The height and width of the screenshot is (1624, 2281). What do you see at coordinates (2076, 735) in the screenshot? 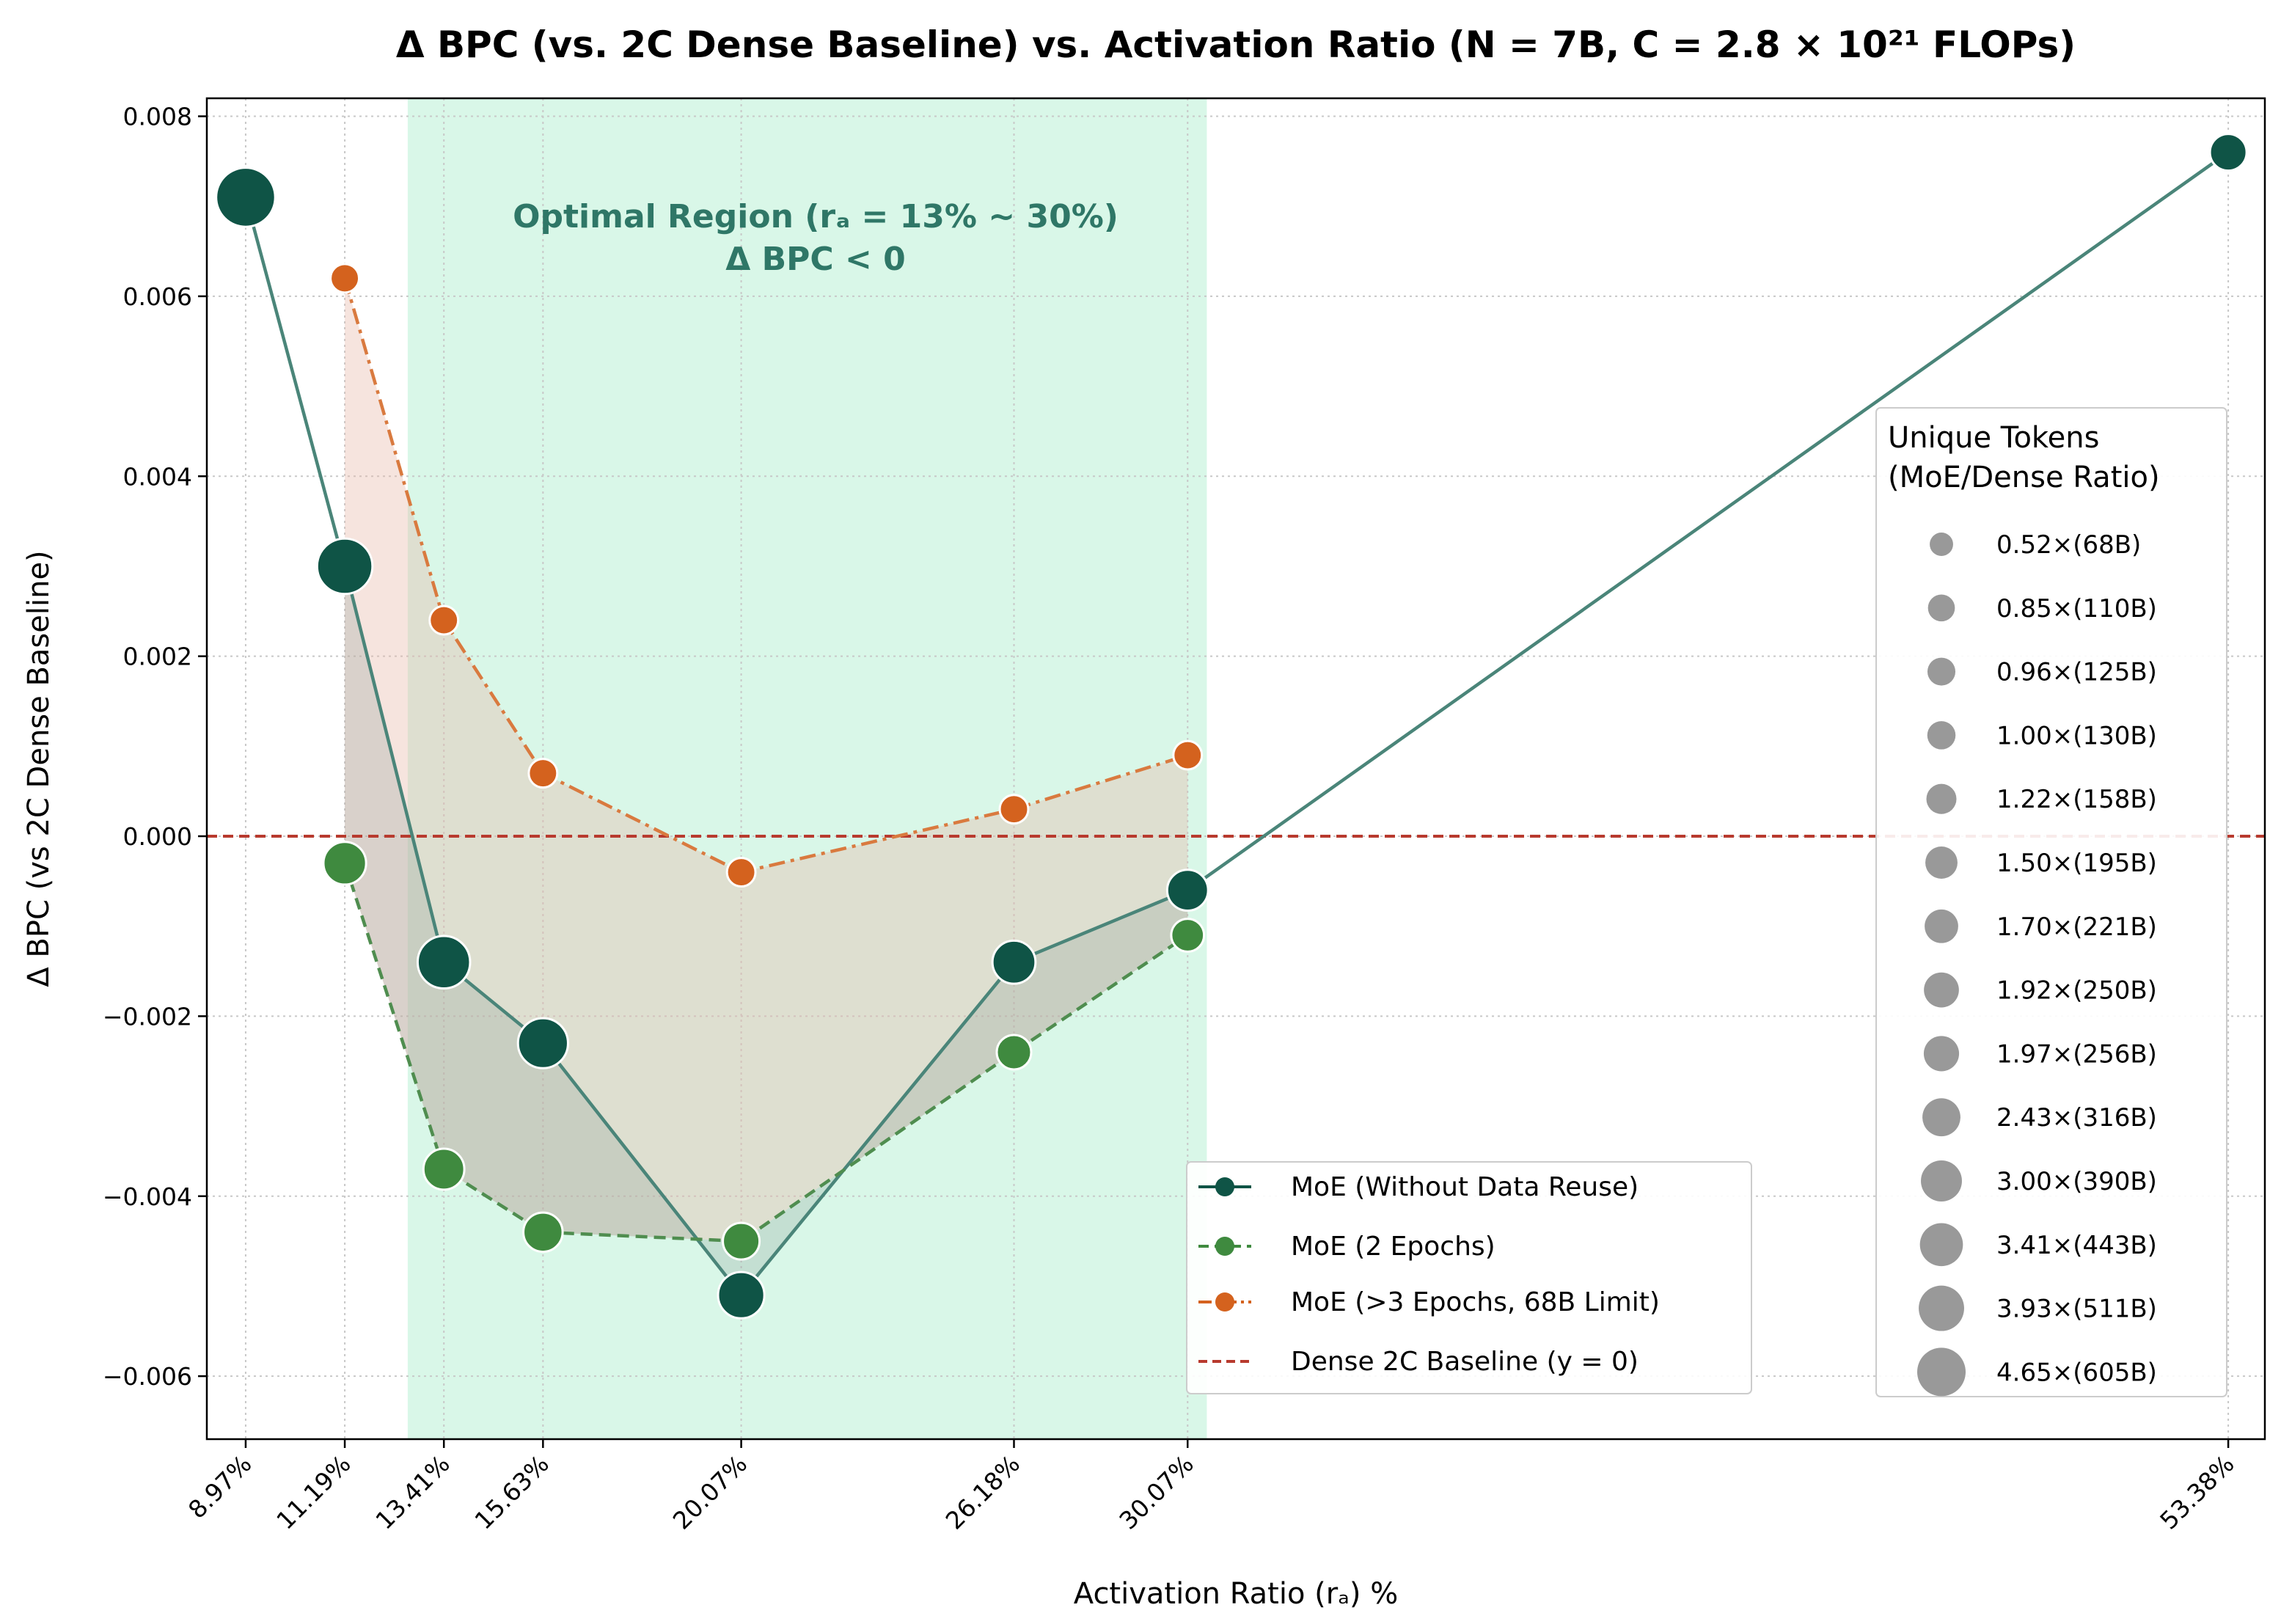
I see `size-legend-label-3: 1.00×(130B)` at bounding box center [2076, 735].